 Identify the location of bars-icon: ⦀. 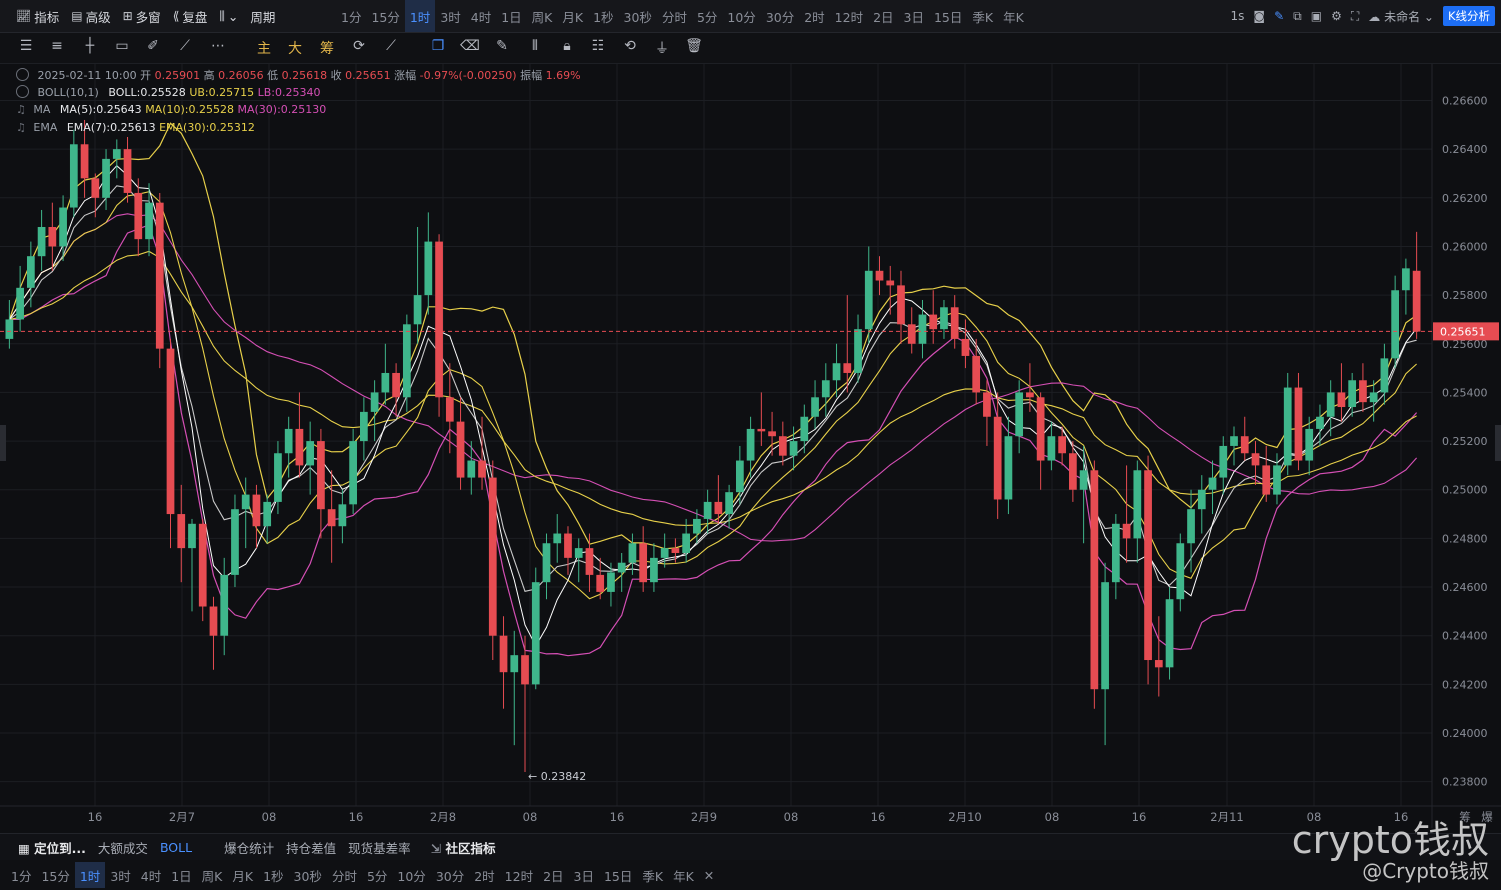
(535, 46).